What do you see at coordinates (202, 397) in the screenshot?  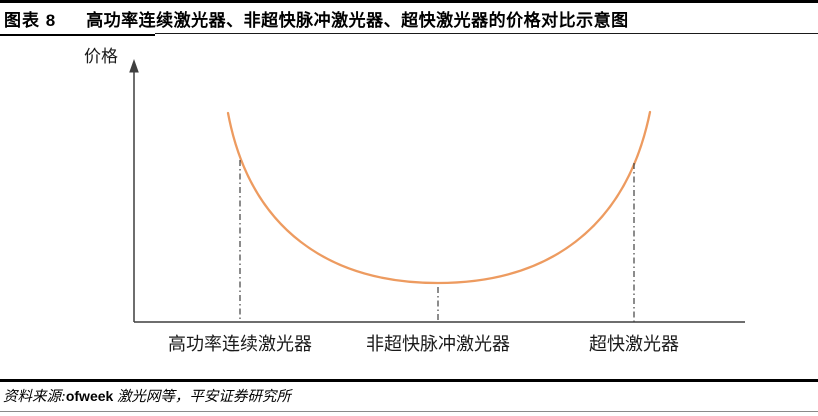 I see `source-rest: 激光网等，平安证券研究所` at bounding box center [202, 397].